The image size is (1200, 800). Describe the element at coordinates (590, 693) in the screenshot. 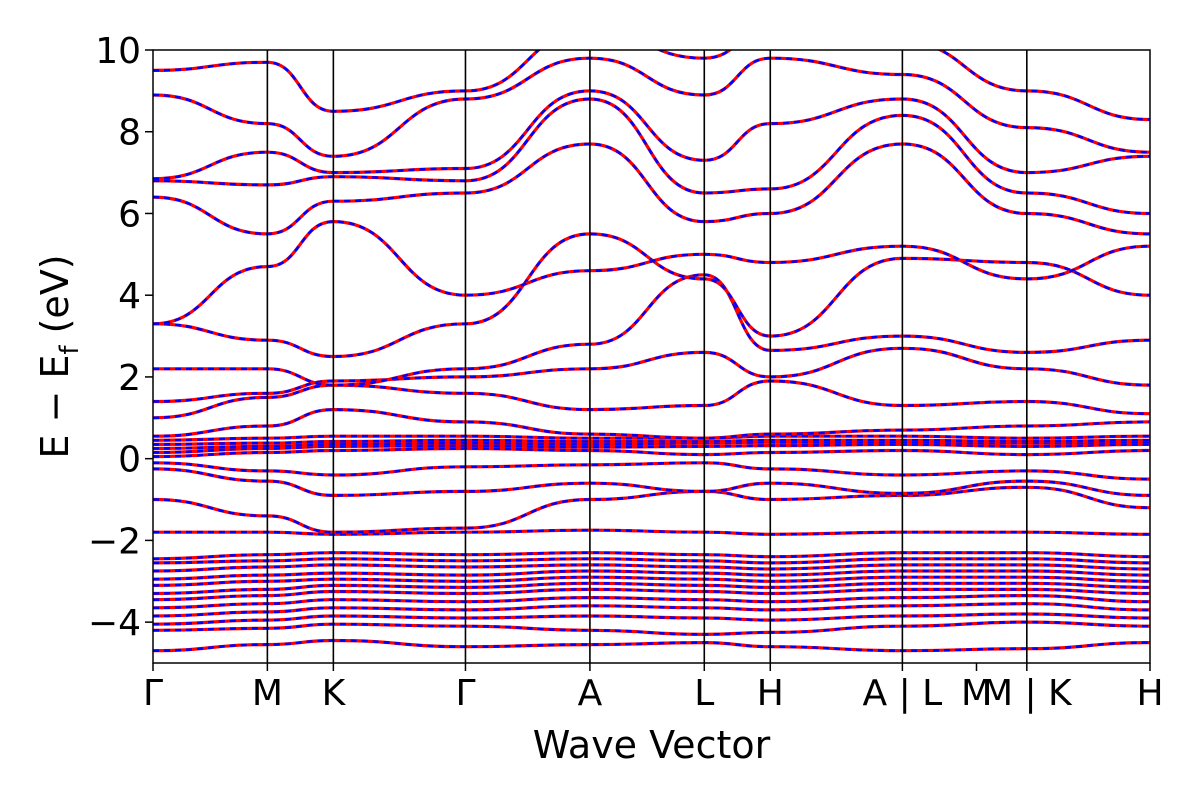

I see `x-tick-label-4: A` at that location.